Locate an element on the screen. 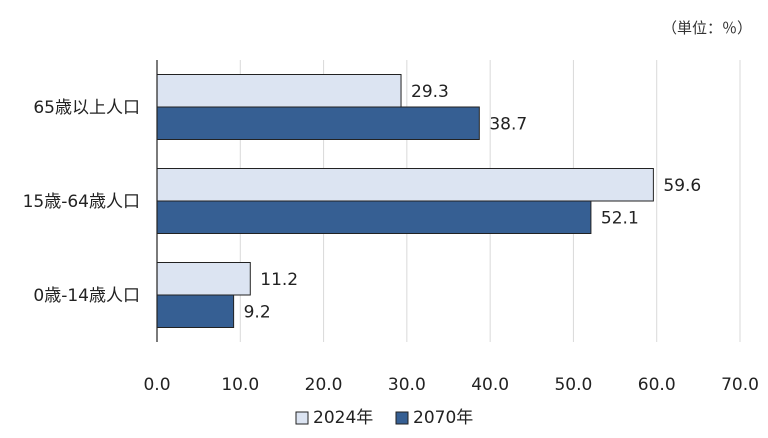 This screenshot has width=768, height=438. x-tick-label-5: 50.0 is located at coordinates (573, 385).